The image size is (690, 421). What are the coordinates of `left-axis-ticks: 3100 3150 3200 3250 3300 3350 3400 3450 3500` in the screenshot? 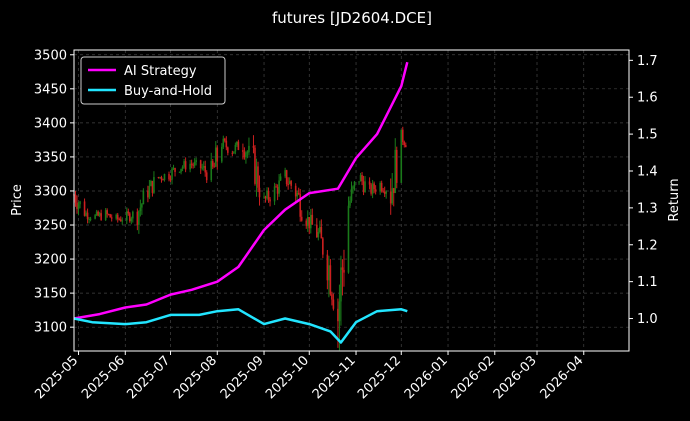 It's located at (54, 192).